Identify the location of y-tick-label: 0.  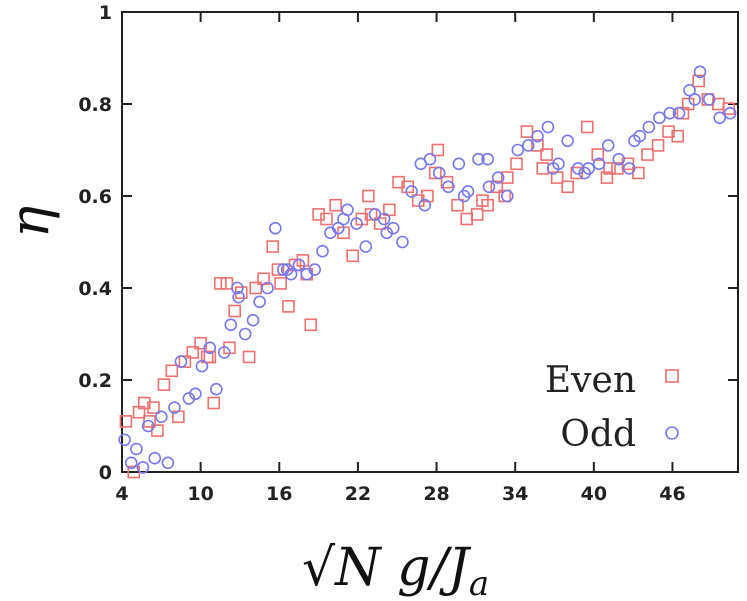
(105, 473).